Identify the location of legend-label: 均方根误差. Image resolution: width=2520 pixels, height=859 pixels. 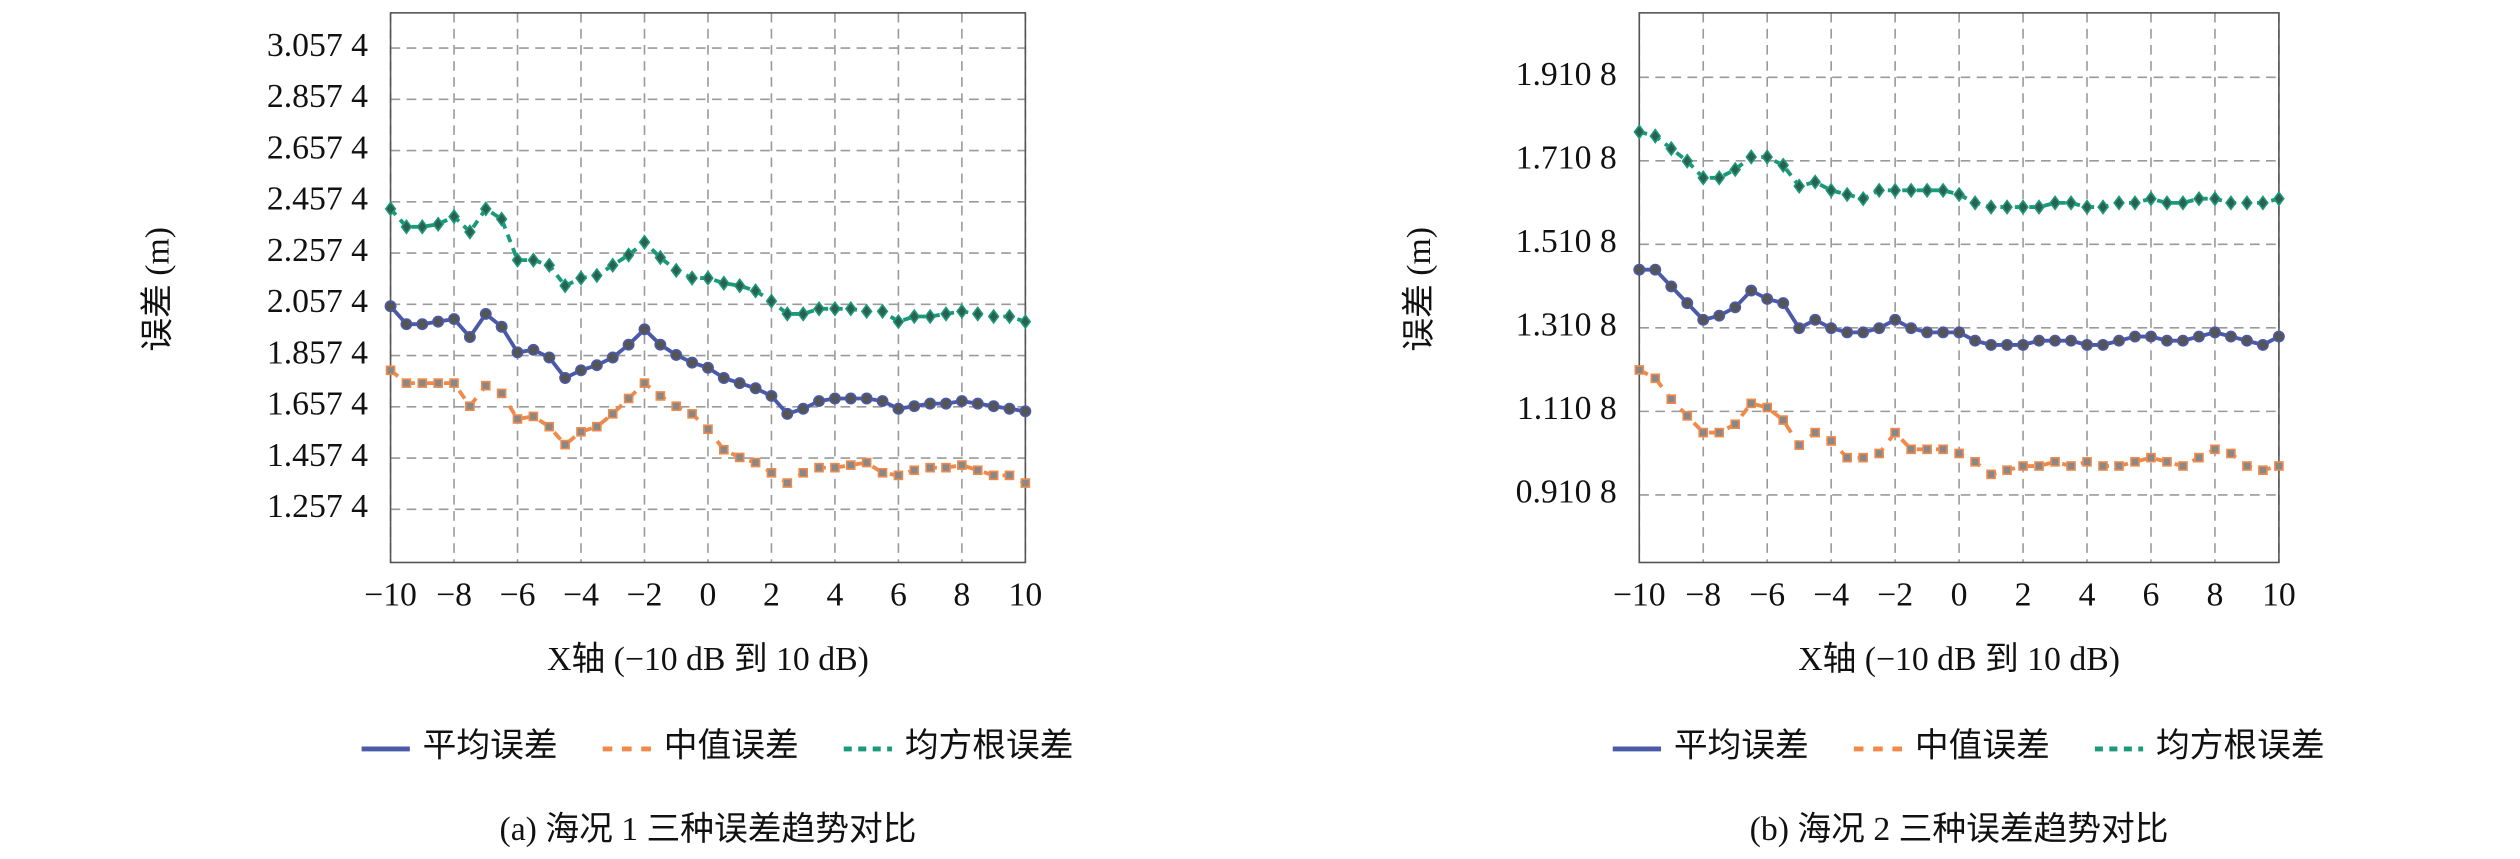
(989, 746).